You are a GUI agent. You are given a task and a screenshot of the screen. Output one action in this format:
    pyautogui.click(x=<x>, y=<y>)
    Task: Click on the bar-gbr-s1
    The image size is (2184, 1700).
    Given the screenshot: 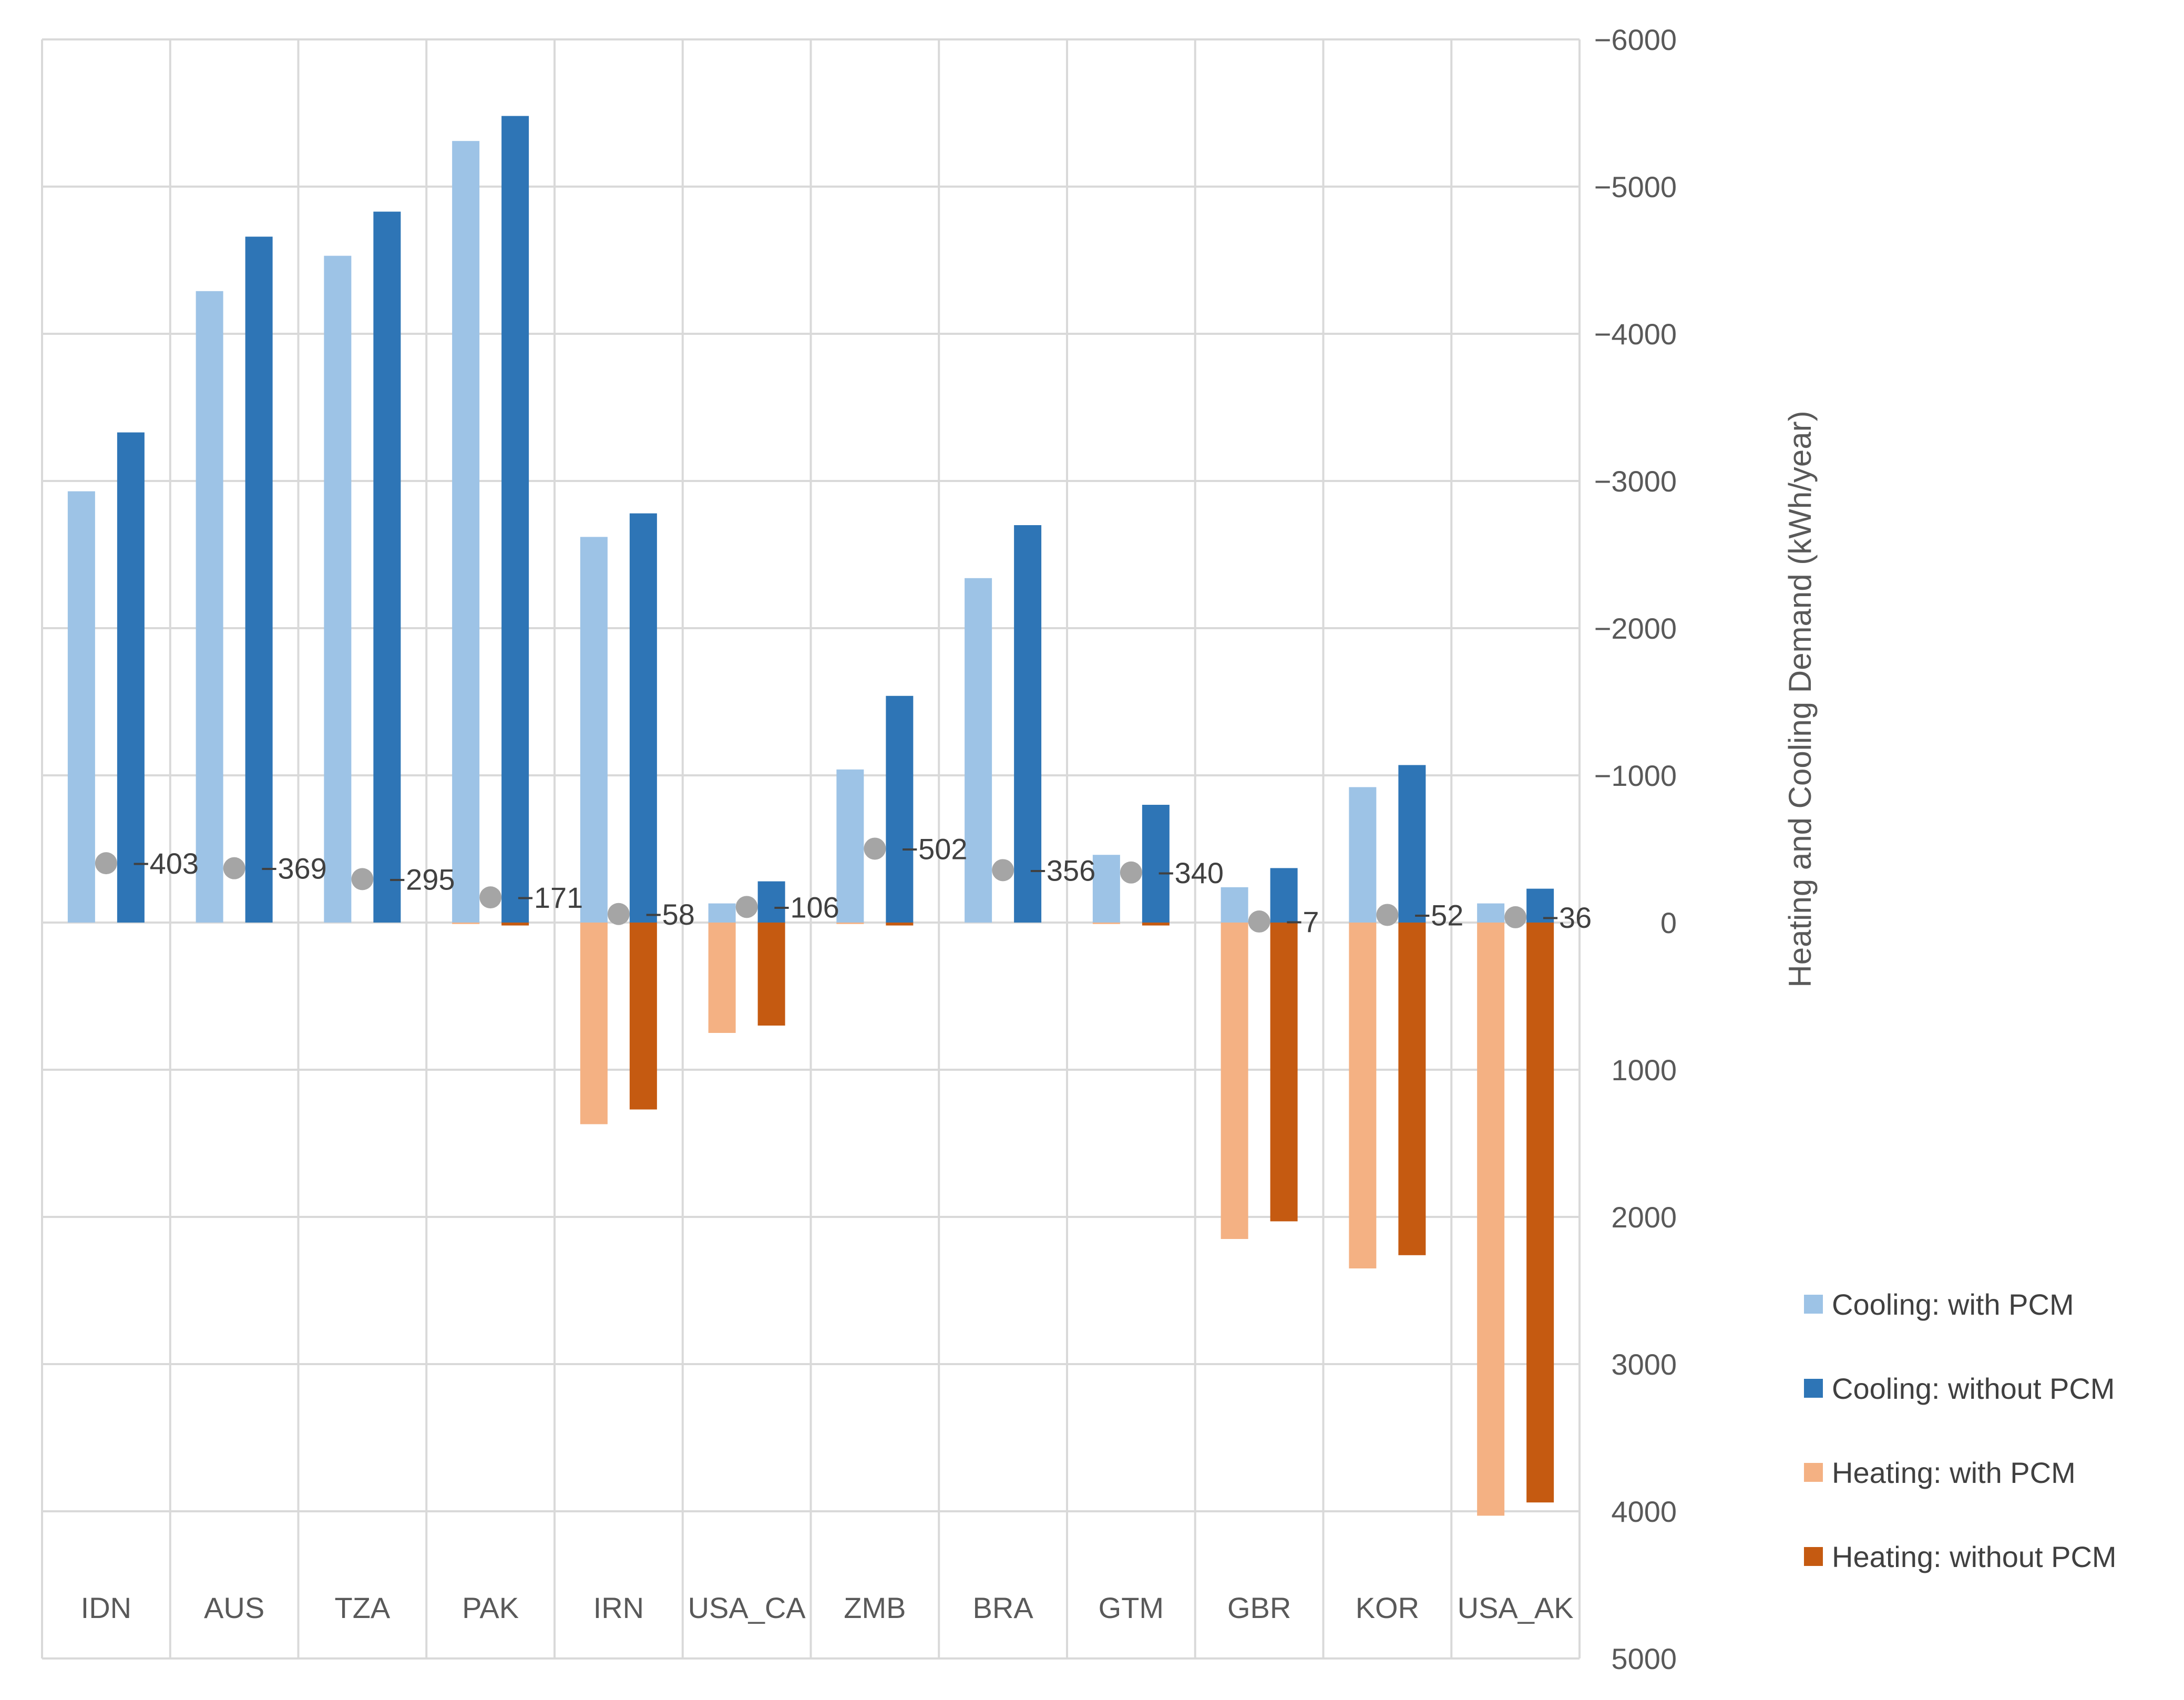 What is the action you would take?
    pyautogui.click(x=1284, y=895)
    